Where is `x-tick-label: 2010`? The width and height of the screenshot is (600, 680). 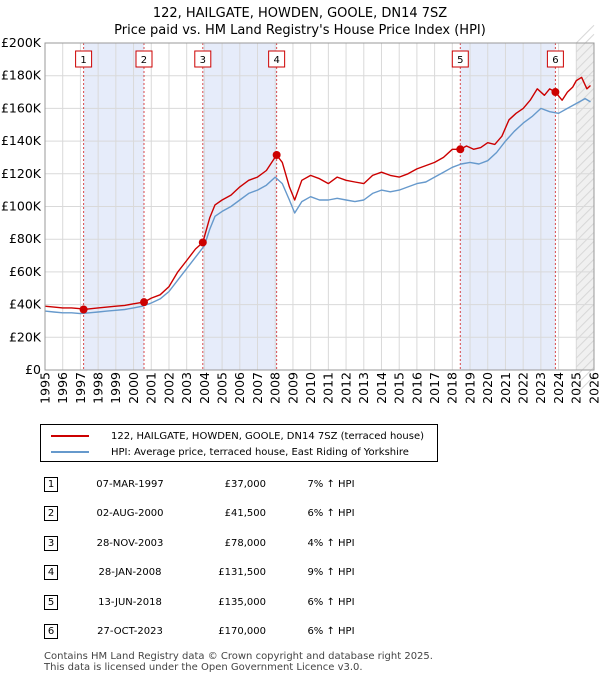 x-tick-label: 2010 is located at coordinates (310, 388).